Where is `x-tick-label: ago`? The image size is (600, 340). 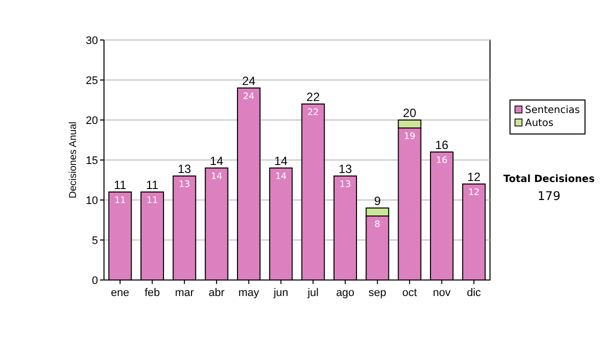
x-tick-label: ago is located at coordinates (345, 293).